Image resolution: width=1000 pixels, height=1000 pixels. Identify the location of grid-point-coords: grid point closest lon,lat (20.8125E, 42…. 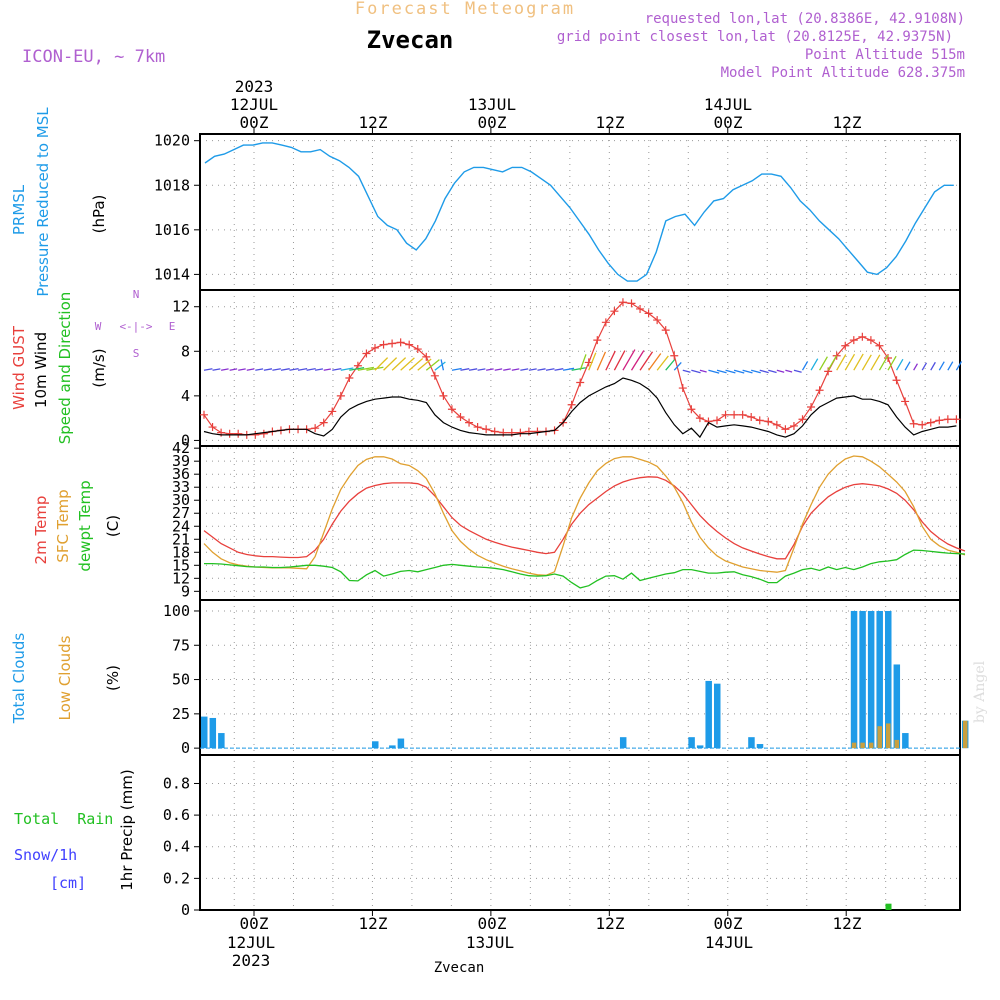
(755, 37).